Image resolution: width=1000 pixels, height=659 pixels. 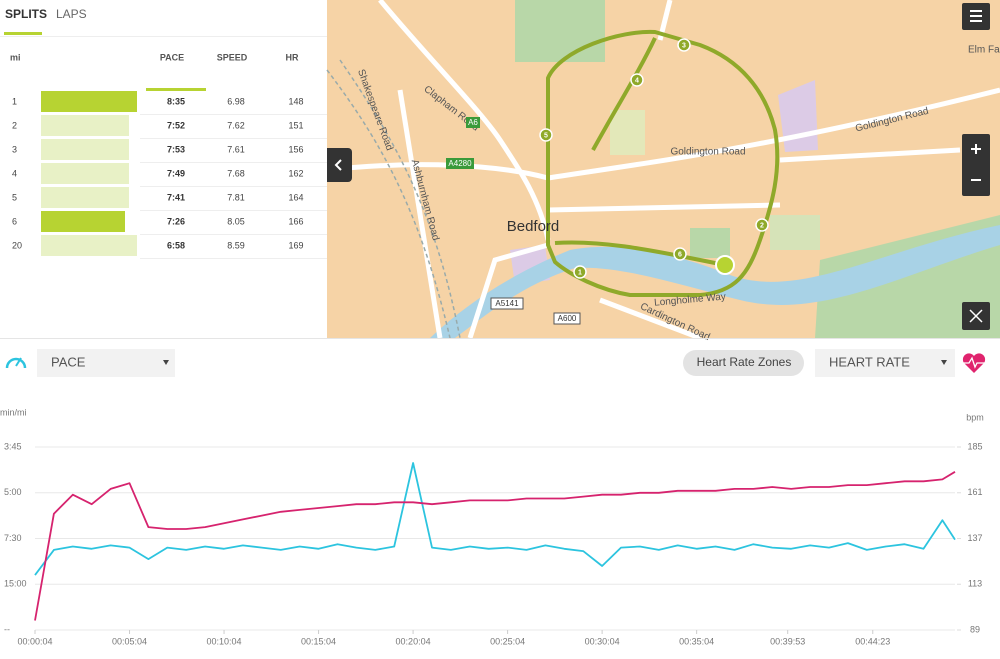 I want to click on chart-controls: PACE Heart Rate Zones HEART RATE, so click(x=500, y=357).